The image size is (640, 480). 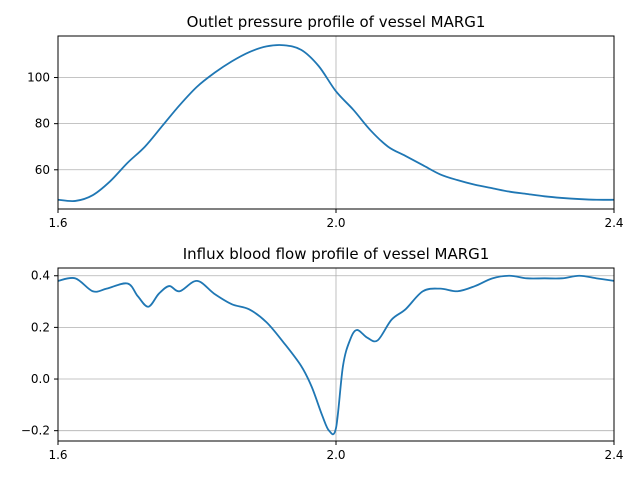 What do you see at coordinates (335, 223) in the screenshot?
I see `pressure-x-tick-label: 2.0` at bounding box center [335, 223].